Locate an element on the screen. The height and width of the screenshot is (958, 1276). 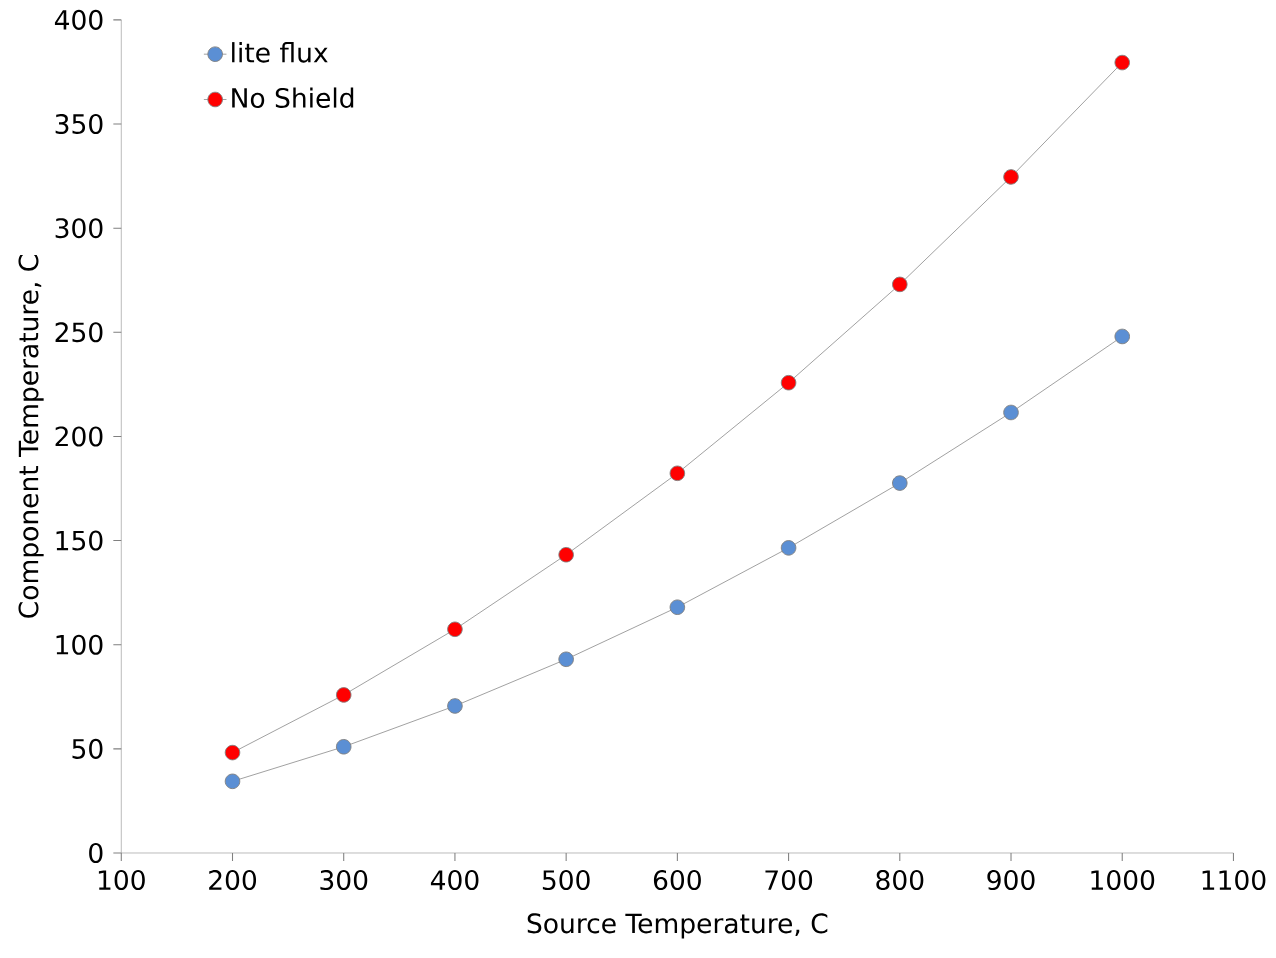
x-tick-label: 1100 is located at coordinates (1234, 879).